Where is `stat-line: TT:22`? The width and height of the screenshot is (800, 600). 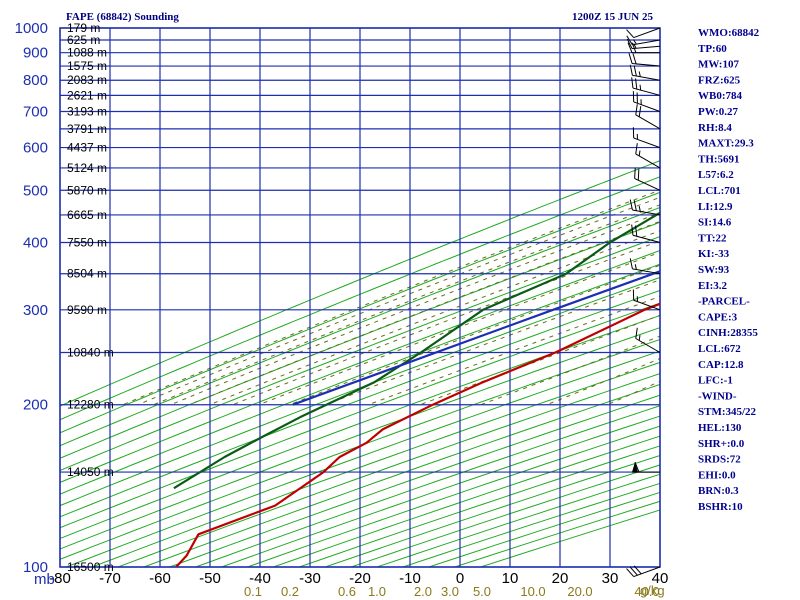 stat-line: TT:22 is located at coordinates (712, 238).